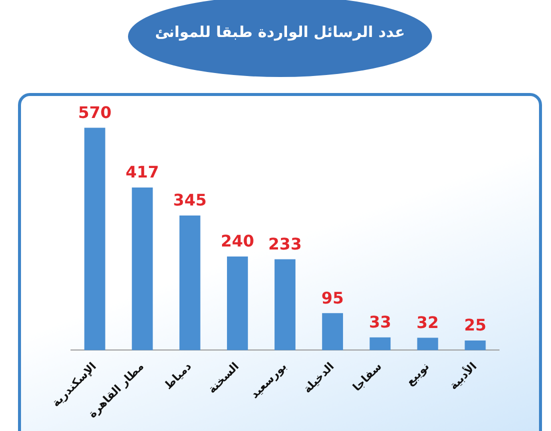 The image size is (551, 431). What do you see at coordinates (190, 200) in the screenshot?
I see `data-label: 345` at bounding box center [190, 200].